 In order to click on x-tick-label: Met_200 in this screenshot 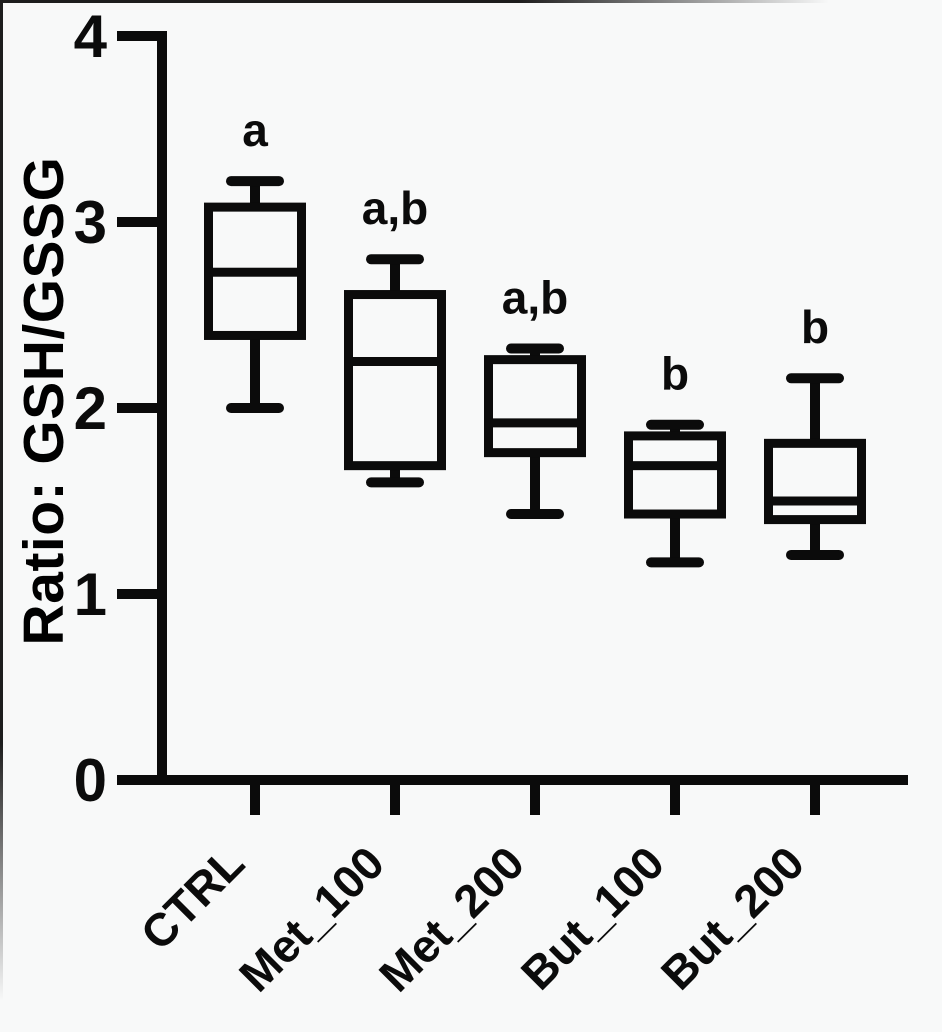, I will do `click(451, 918)`.